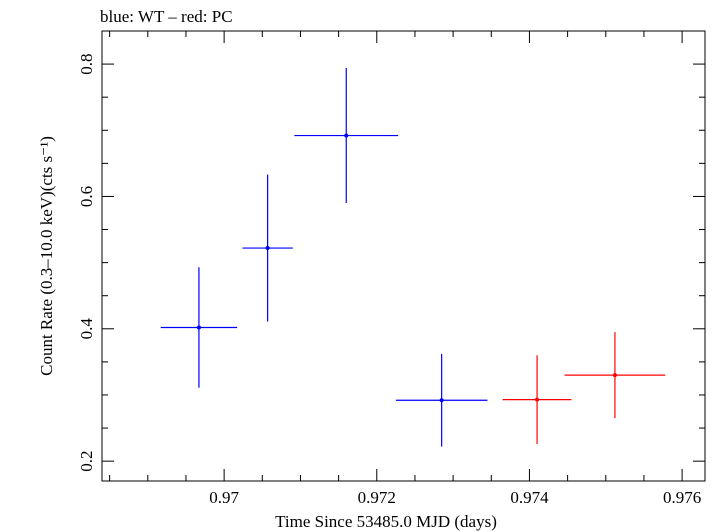  I want to click on x-tick-label: 0.97, so click(224, 497).